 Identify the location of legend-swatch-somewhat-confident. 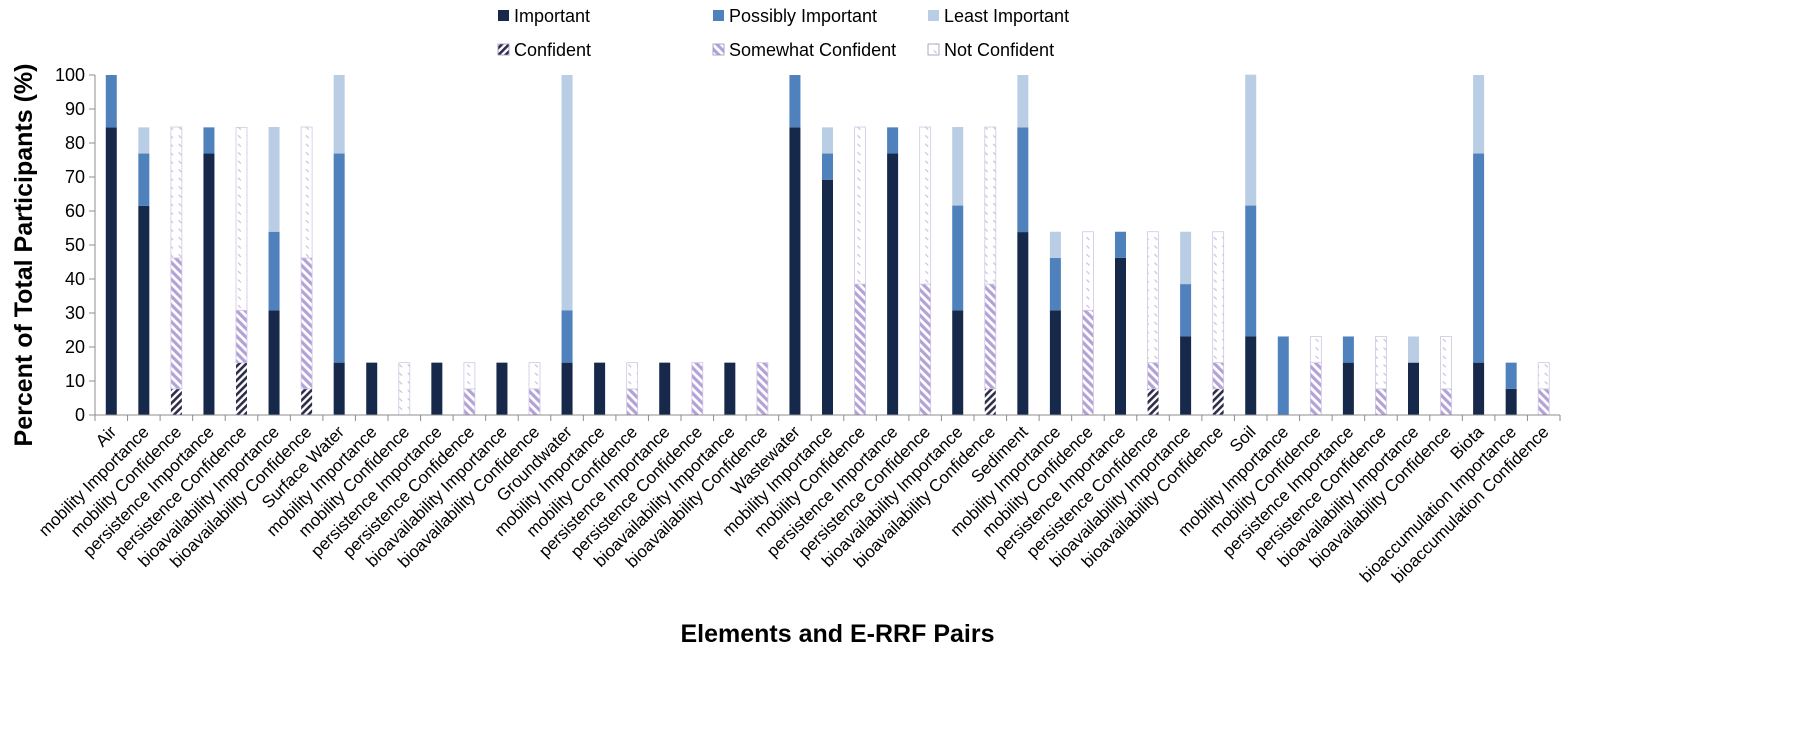
(718, 49).